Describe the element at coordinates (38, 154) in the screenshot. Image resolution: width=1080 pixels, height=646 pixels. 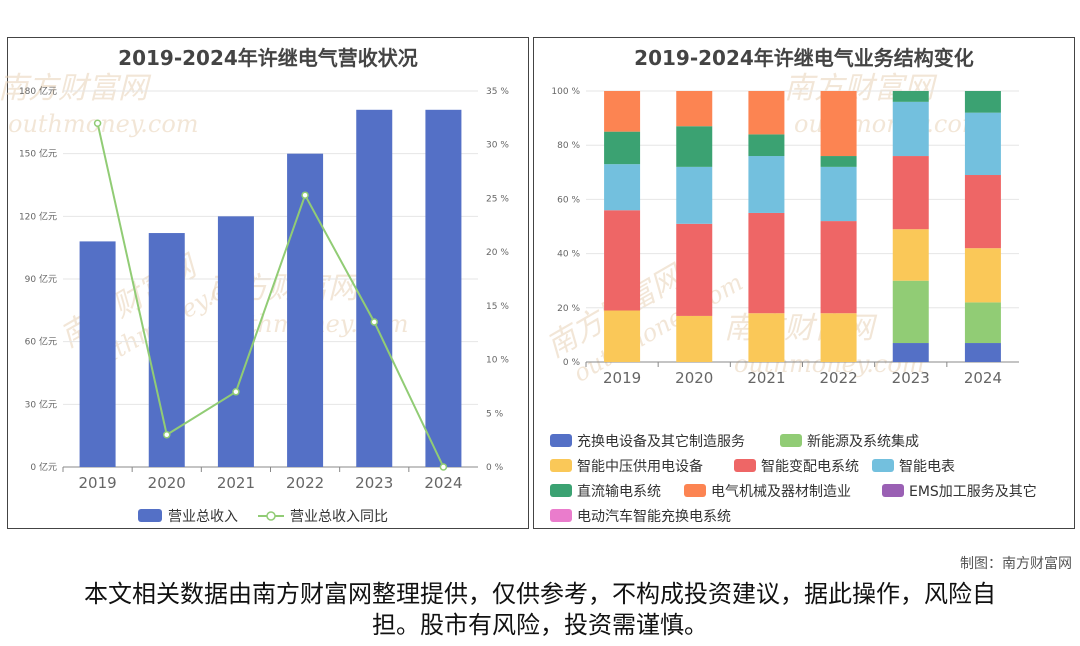
I see `y-left-tick-label: 150 亿元` at that location.